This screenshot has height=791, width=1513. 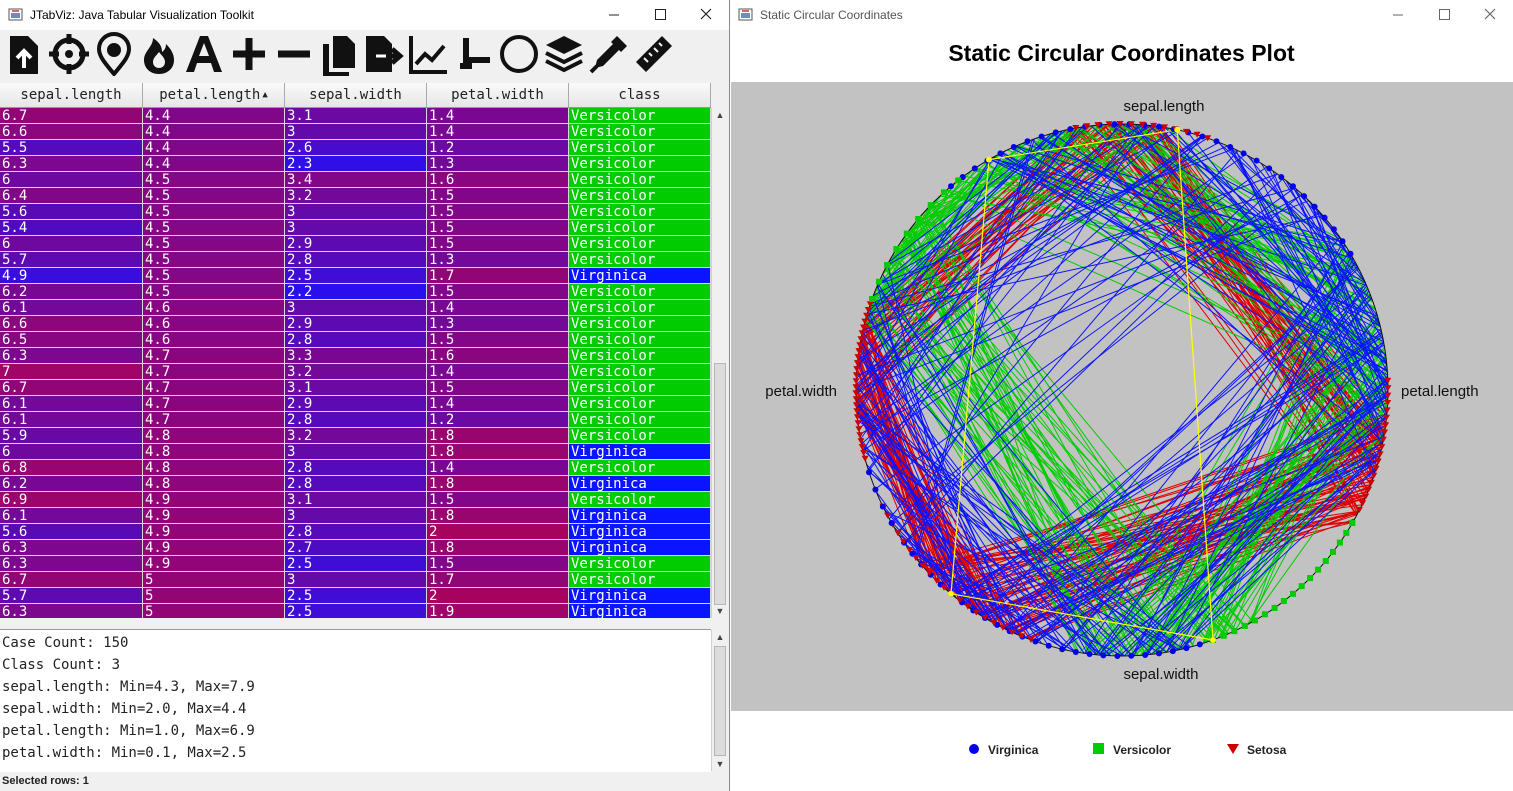 What do you see at coordinates (71, 148) in the screenshot?
I see `table-cell: 5.5` at bounding box center [71, 148].